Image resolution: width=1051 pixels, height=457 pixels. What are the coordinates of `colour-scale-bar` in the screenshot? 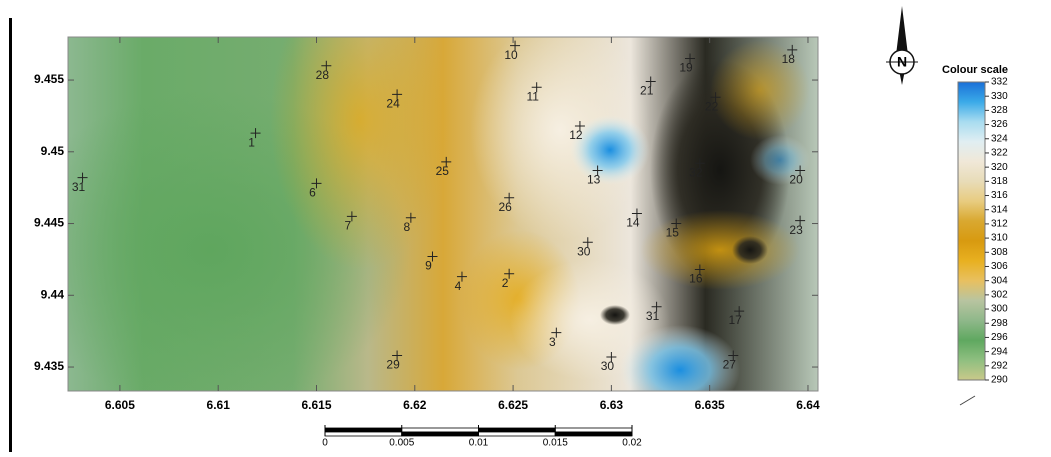 It's located at (971, 231).